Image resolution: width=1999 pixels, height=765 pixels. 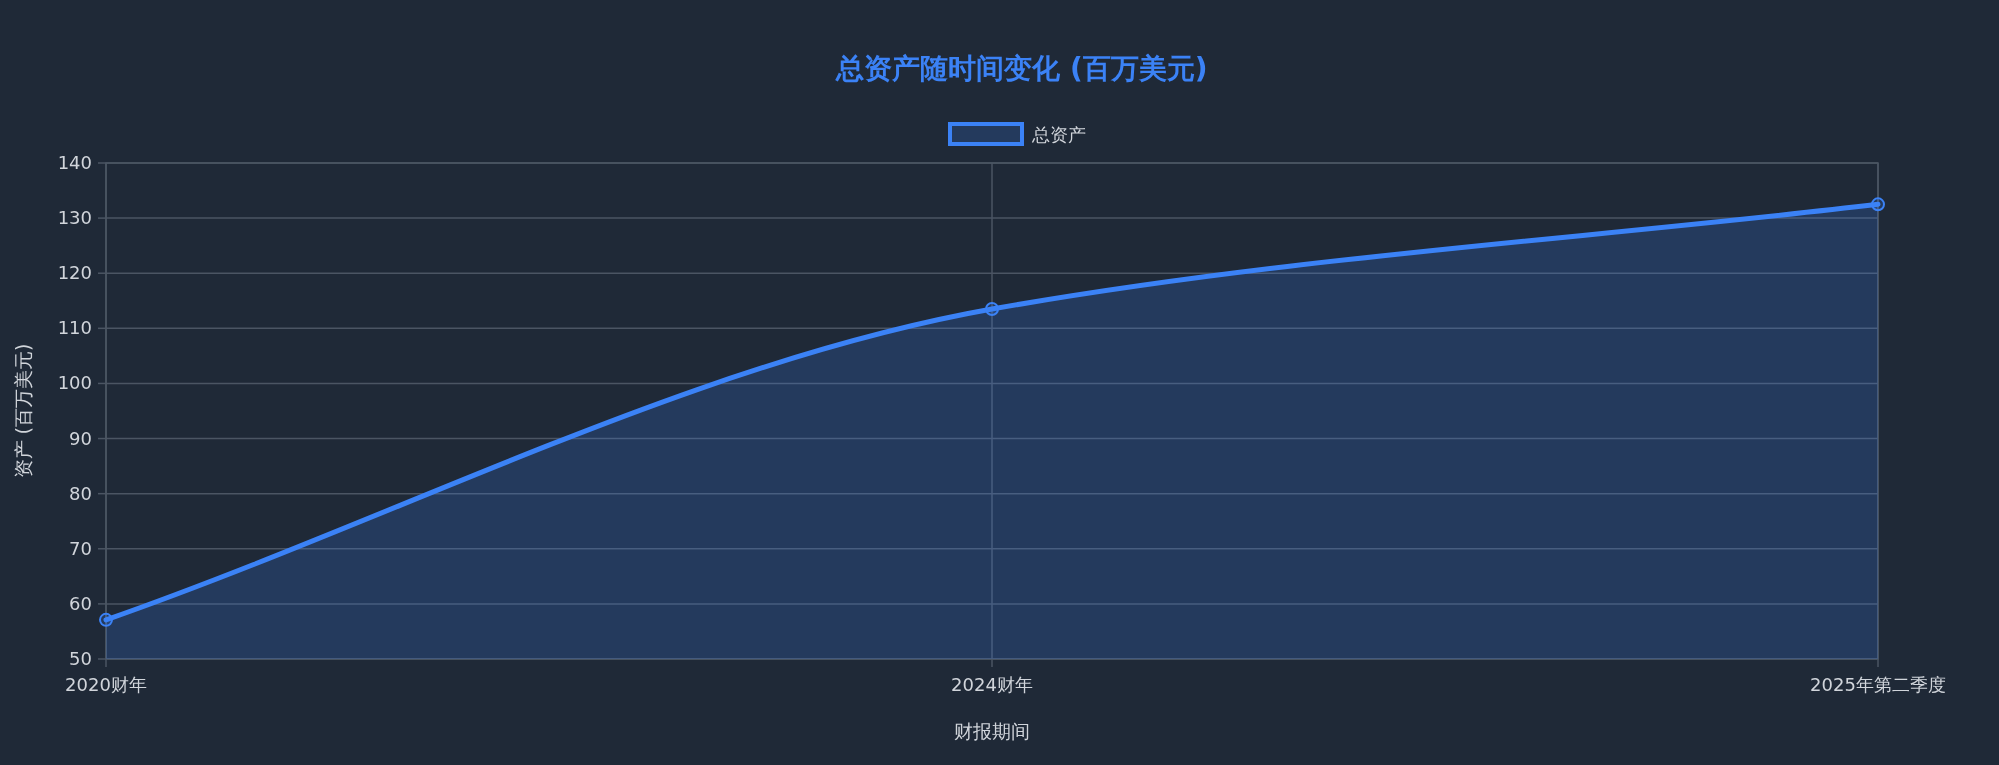 I want to click on x-tick-label: 2025年第二季度, so click(x=1878, y=684).